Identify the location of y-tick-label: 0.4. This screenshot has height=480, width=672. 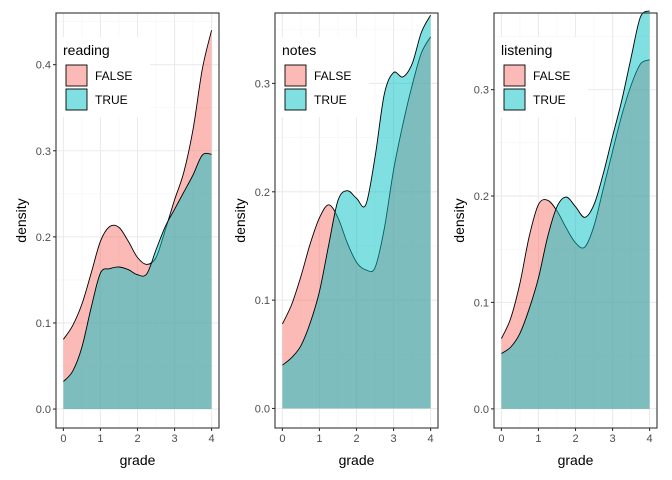
(43, 66).